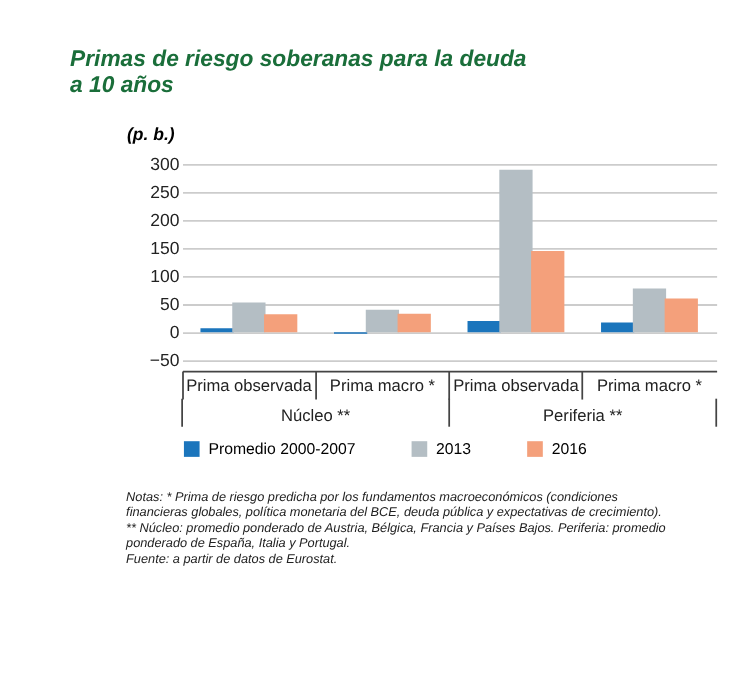  Describe the element at coordinates (165, 248) in the screenshot. I see `y-tick-label: 150` at that location.